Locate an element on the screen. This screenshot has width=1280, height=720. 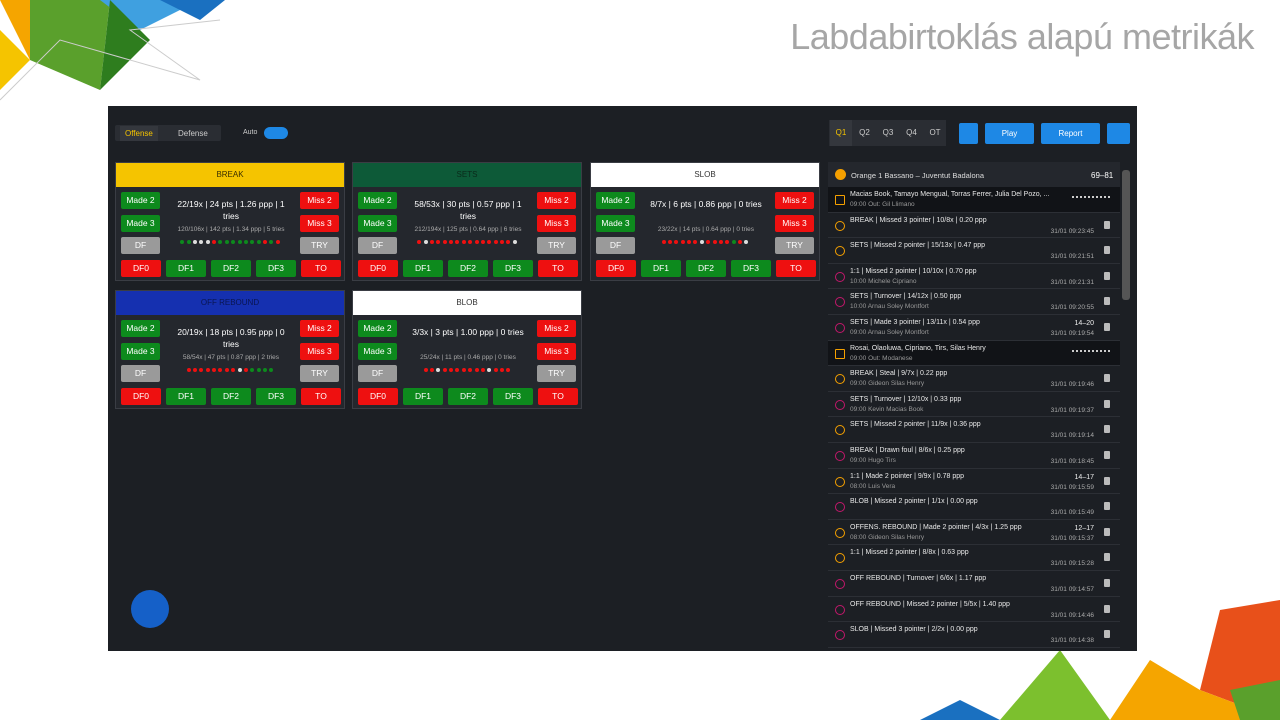
quarter-tab: Q1 is located at coordinates (841, 133).